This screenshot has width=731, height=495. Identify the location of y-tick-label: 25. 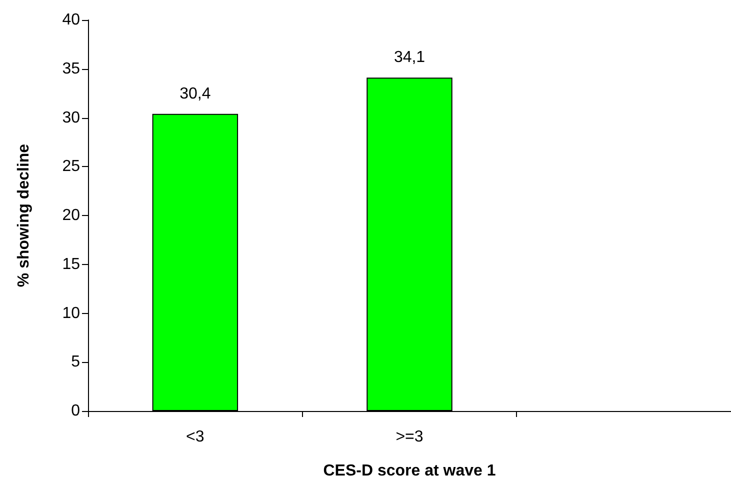
(71, 167).